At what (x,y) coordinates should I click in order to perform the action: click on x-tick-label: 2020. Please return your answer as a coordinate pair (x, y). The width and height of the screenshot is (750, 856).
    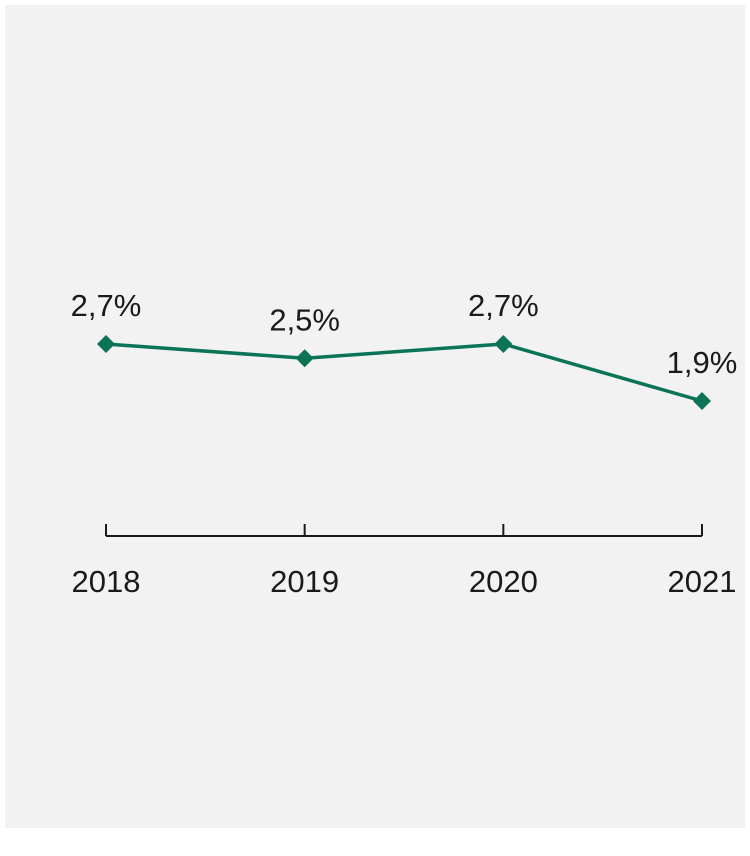
    Looking at the image, I should click on (503, 581).